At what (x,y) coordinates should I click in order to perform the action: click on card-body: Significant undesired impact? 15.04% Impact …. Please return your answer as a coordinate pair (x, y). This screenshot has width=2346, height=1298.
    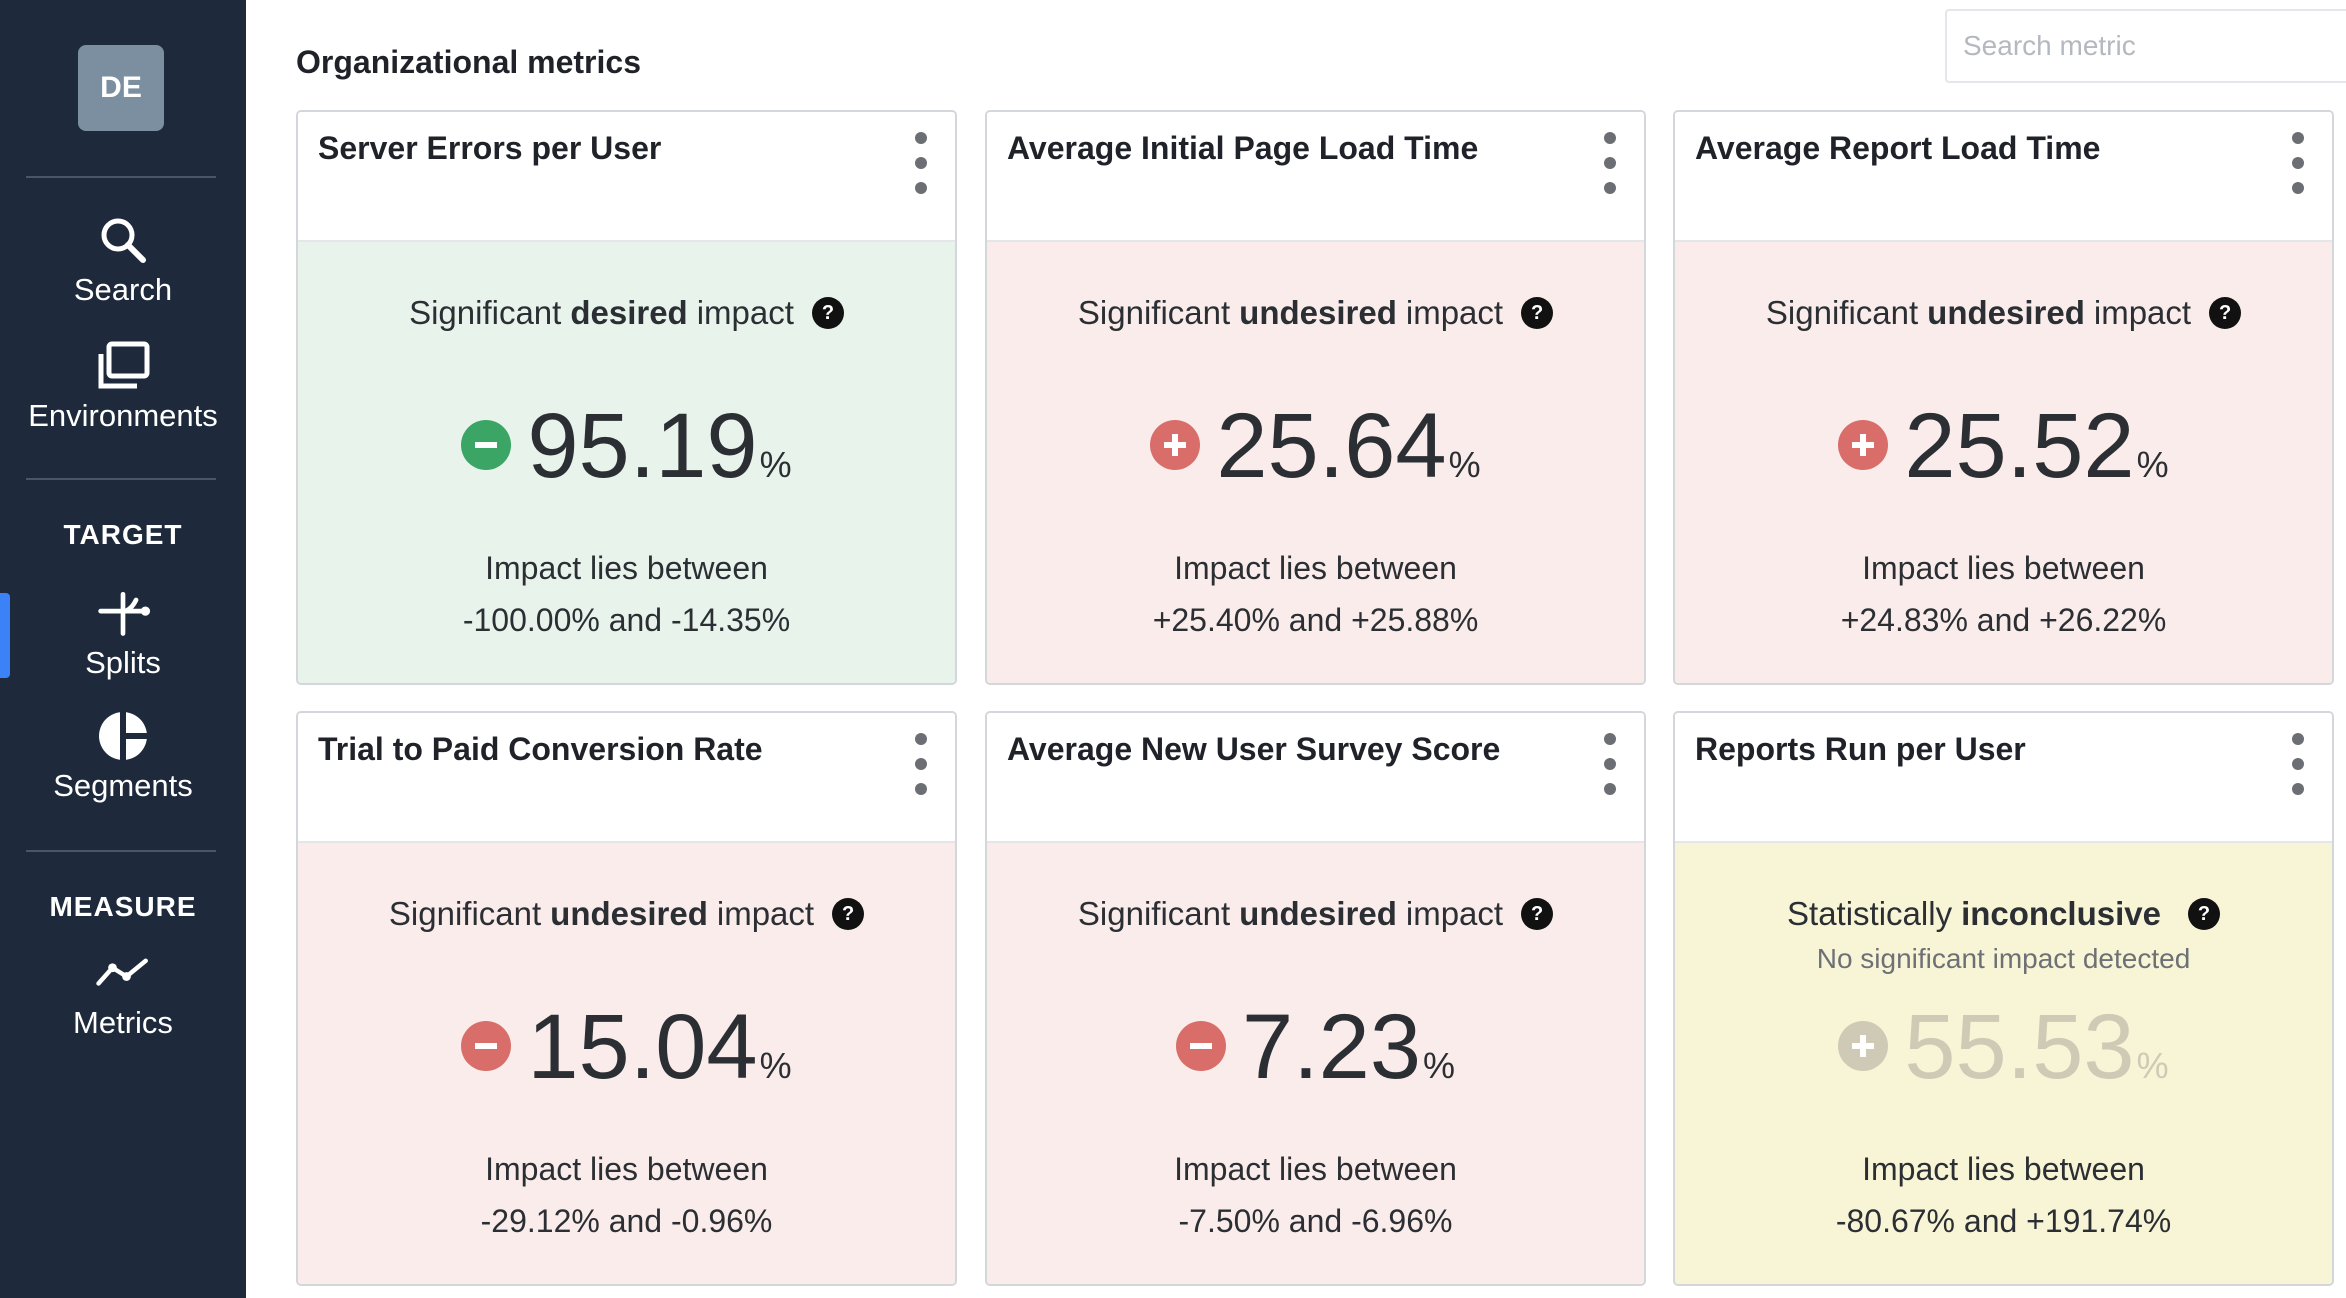
    Looking at the image, I should click on (626, 1063).